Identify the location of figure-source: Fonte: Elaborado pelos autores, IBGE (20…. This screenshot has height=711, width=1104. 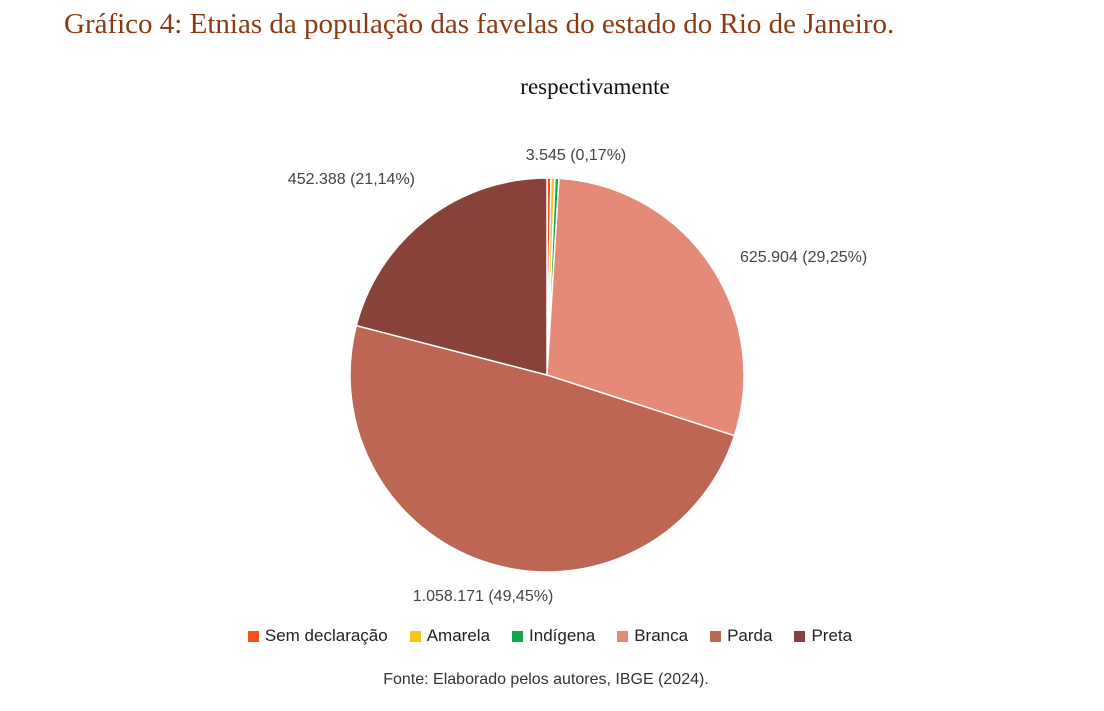
(546, 679).